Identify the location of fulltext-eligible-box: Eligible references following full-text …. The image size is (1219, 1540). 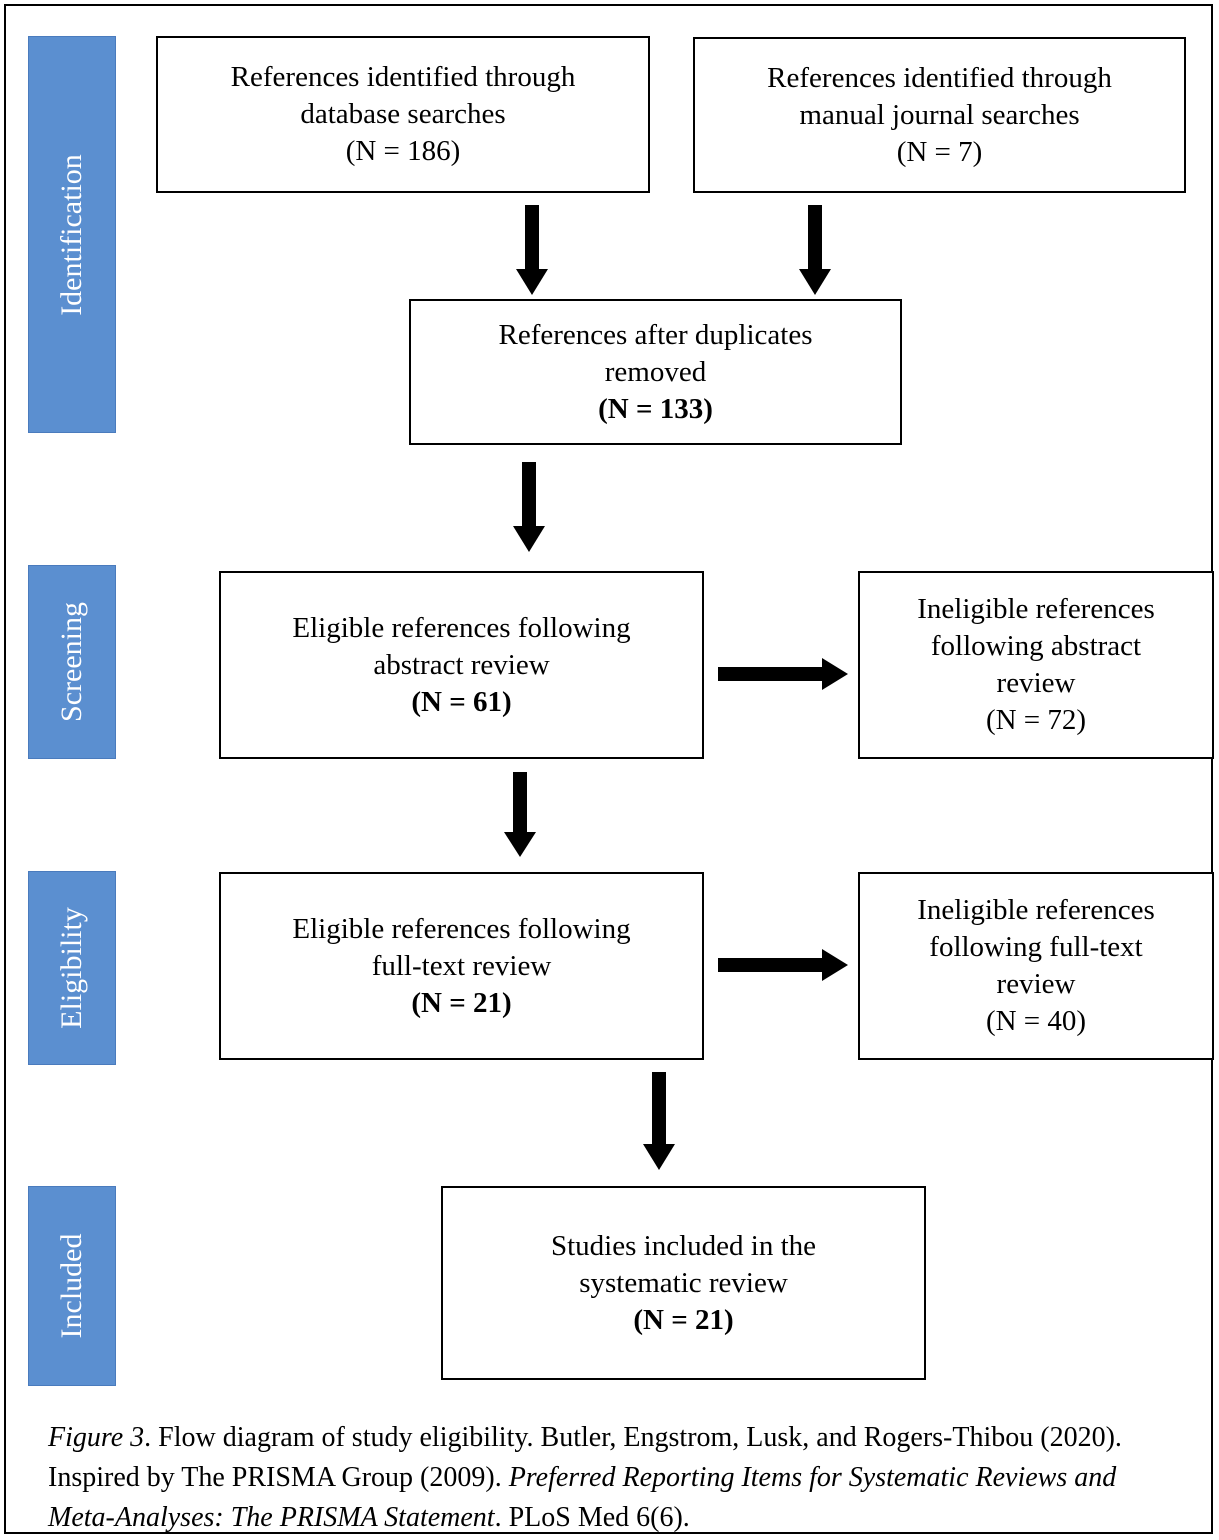
(461, 966).